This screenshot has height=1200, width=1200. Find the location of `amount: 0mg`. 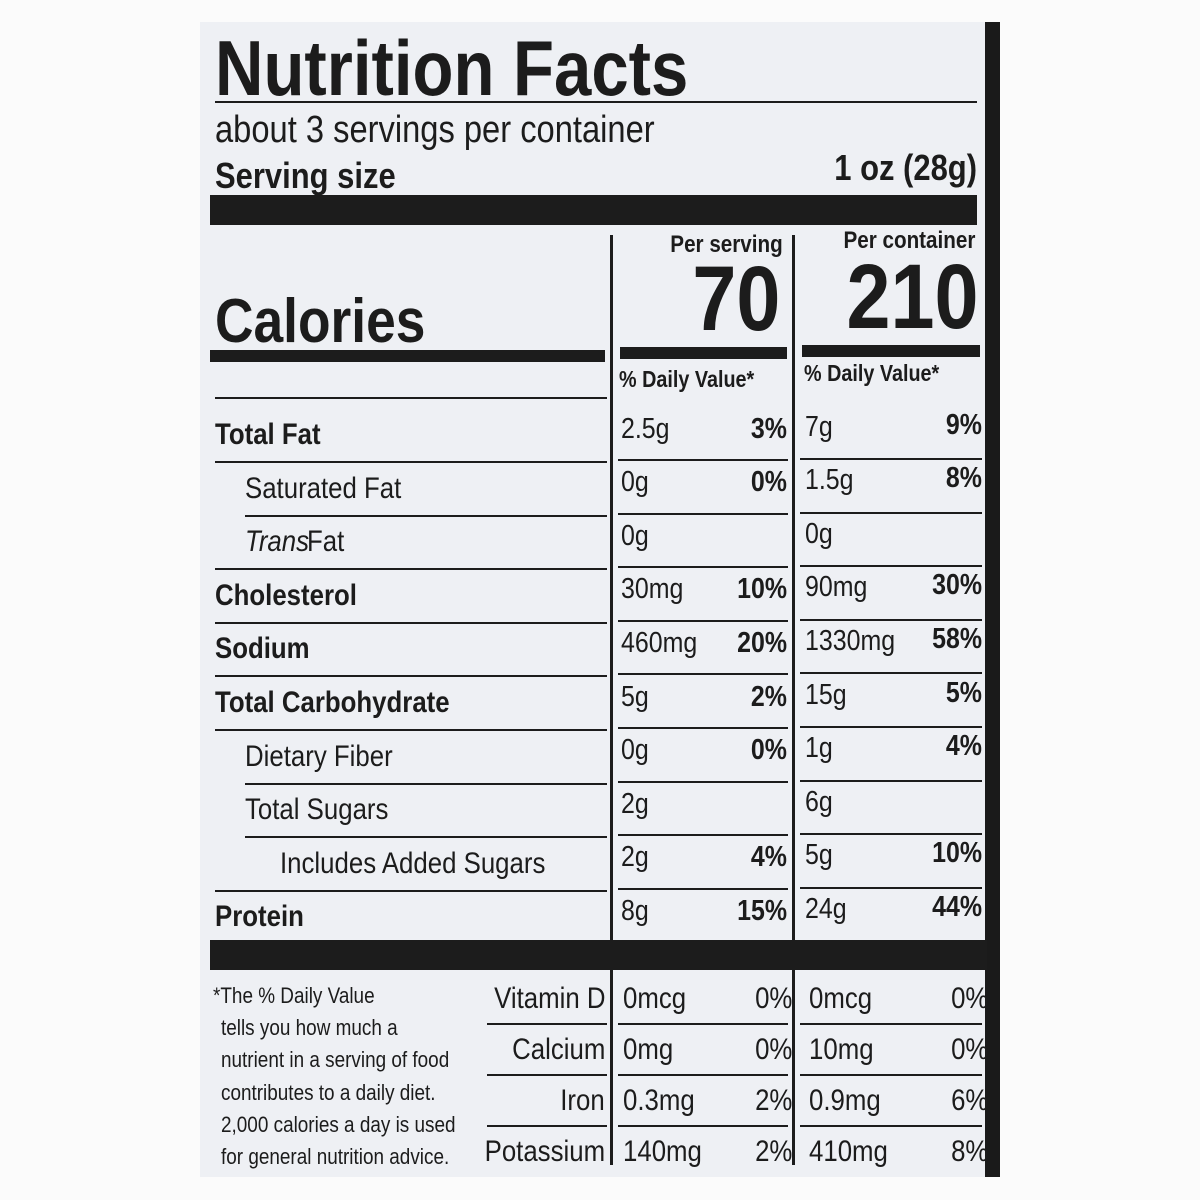

amount: 0mg is located at coordinates (648, 1049).